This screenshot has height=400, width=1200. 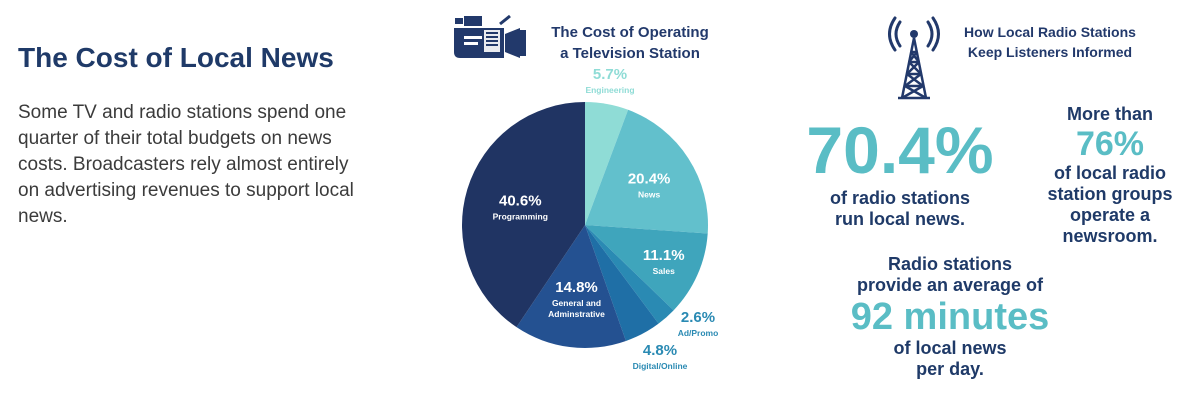 I want to click on pie-slice-programming, so click(x=523, y=215).